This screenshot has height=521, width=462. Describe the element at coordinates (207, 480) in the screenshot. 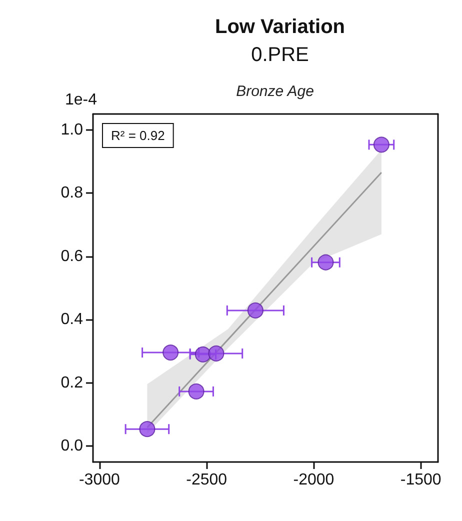

I see `x-tick-label: -2500` at that location.